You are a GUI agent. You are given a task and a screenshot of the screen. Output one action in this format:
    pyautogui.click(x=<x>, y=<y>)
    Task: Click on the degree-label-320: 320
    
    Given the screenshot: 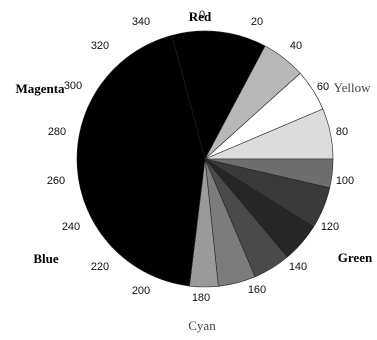 What is the action you would take?
    pyautogui.click(x=100, y=46)
    